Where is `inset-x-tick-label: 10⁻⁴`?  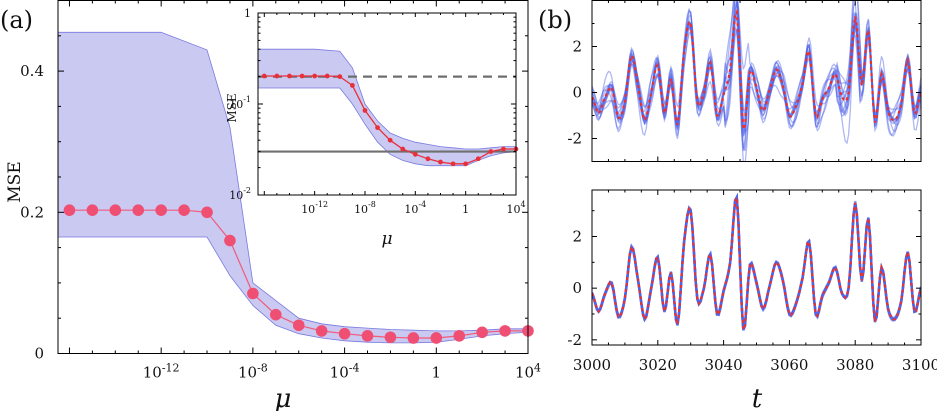
inset-x-tick-label: 10⁻⁴ is located at coordinates (415, 208).